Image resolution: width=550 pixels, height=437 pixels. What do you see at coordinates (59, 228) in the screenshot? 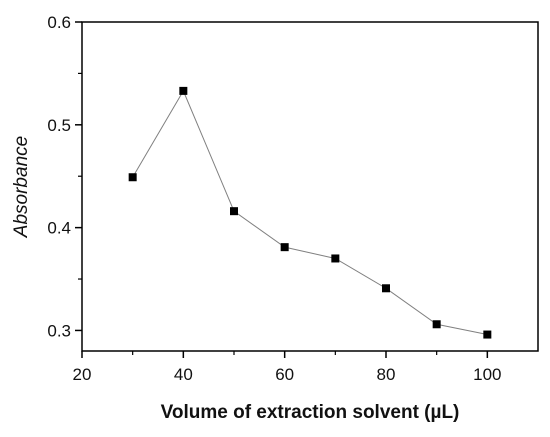
I see `y-tick-label: 0.4` at bounding box center [59, 228].